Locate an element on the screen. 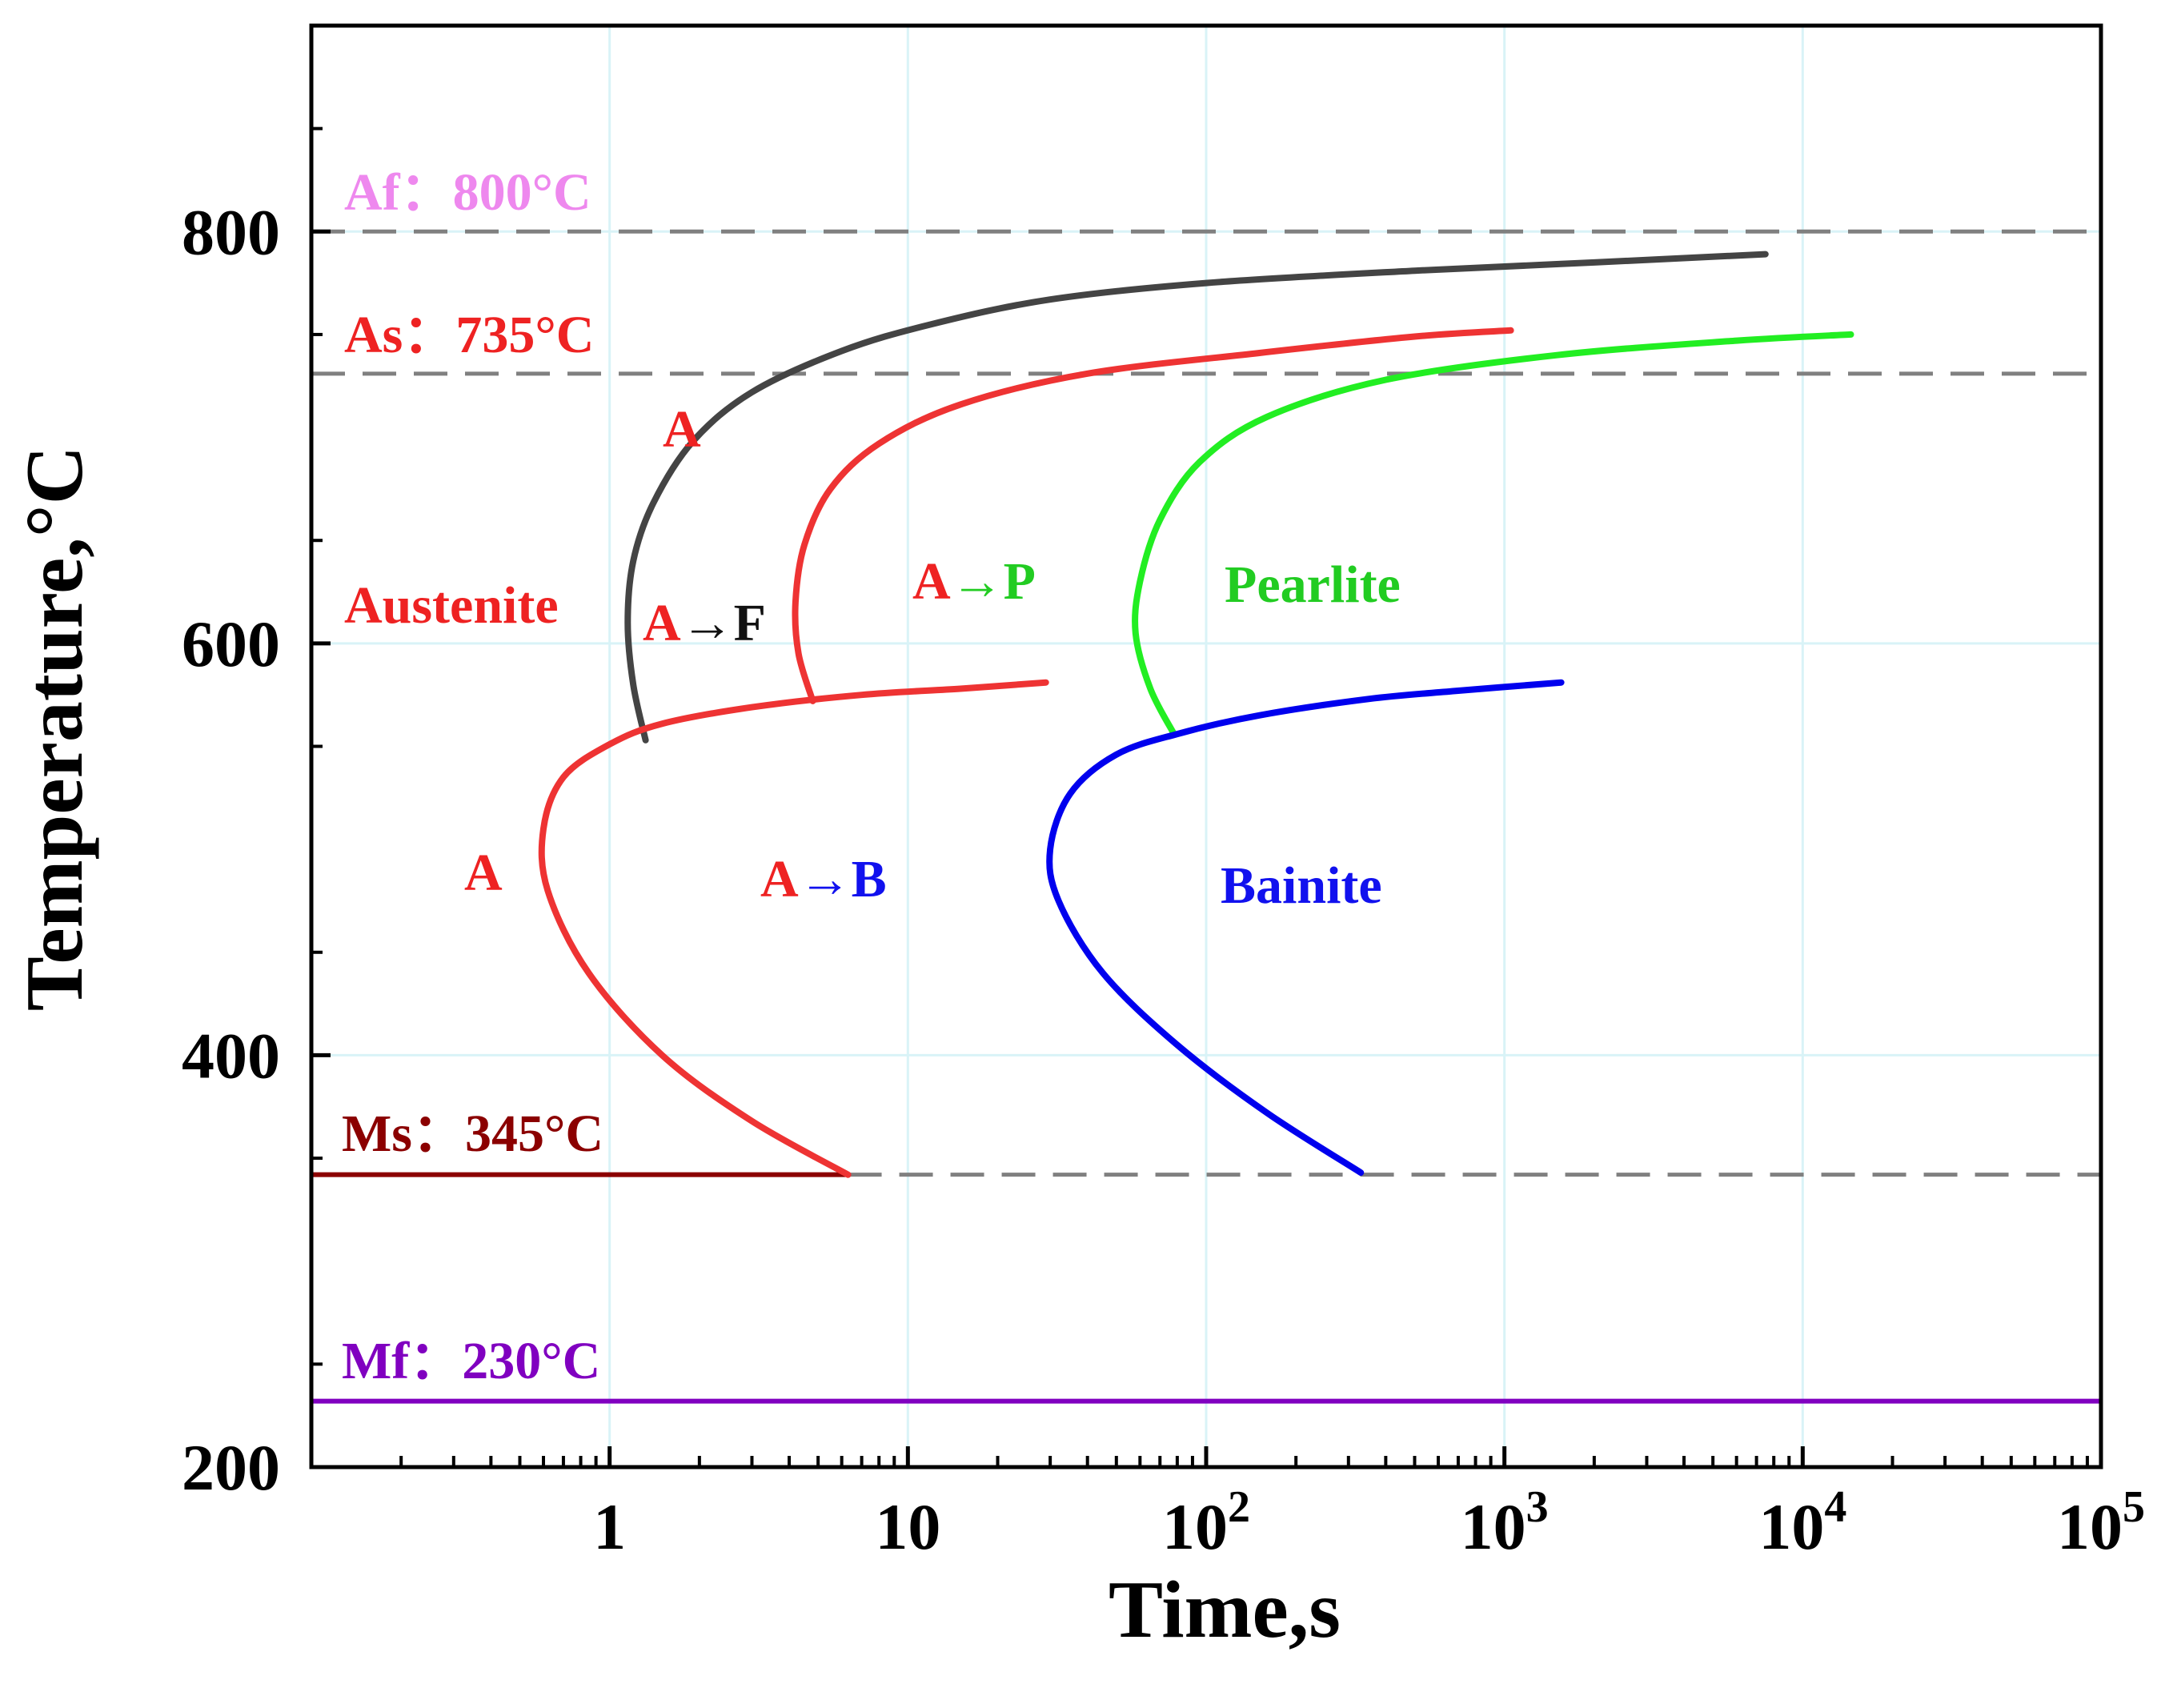 This screenshot has height=1708, width=2157. x-tick-label: 10 is located at coordinates (907, 1526).